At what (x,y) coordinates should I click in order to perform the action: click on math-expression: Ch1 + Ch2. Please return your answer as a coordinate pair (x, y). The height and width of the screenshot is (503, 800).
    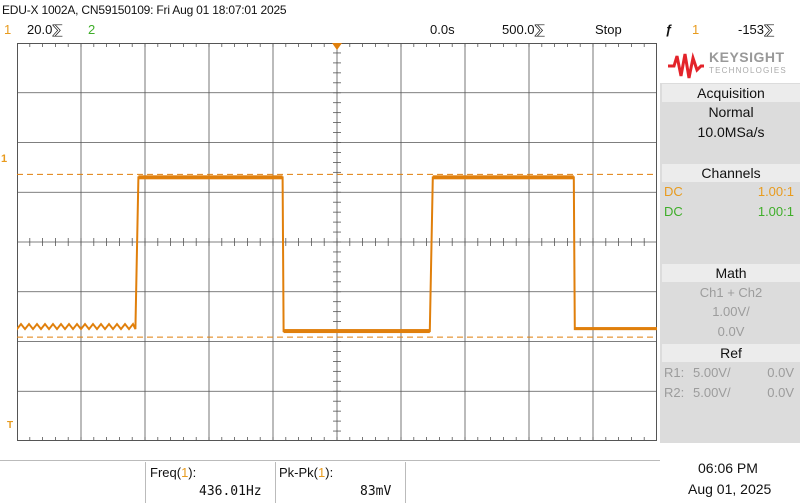
    Looking at the image, I should click on (731, 292).